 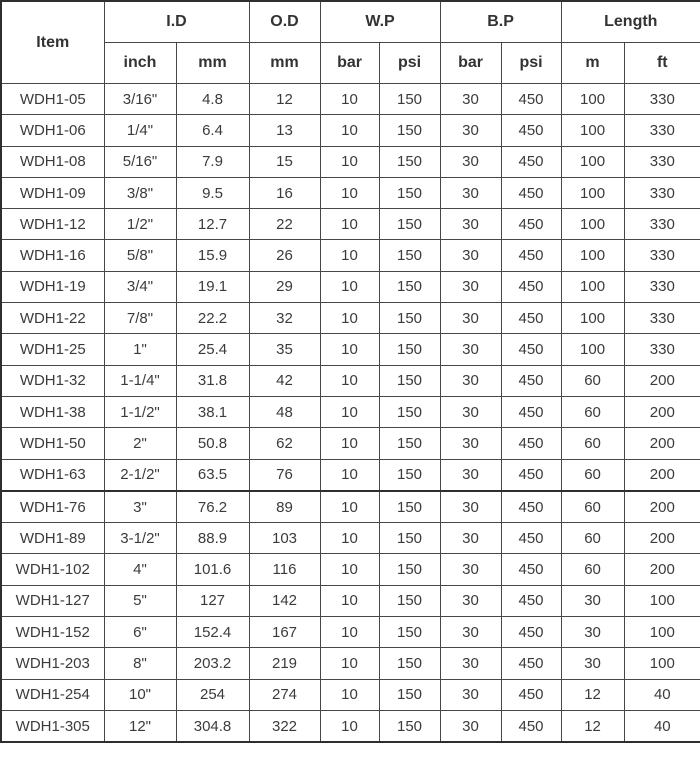 What do you see at coordinates (140, 380) in the screenshot?
I see `cell-id-inch: 1-1/4"` at bounding box center [140, 380].